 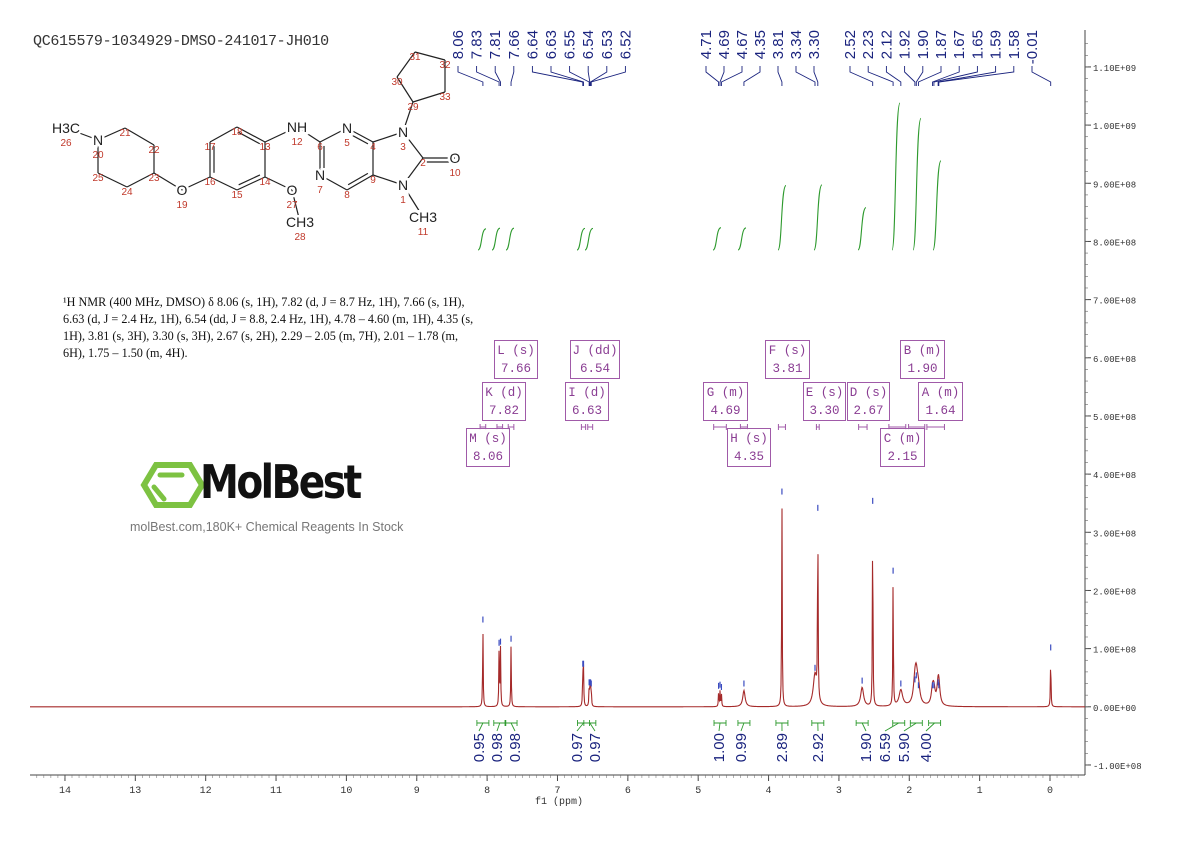 I want to click on x-tick-label: 3, so click(x=839, y=791).